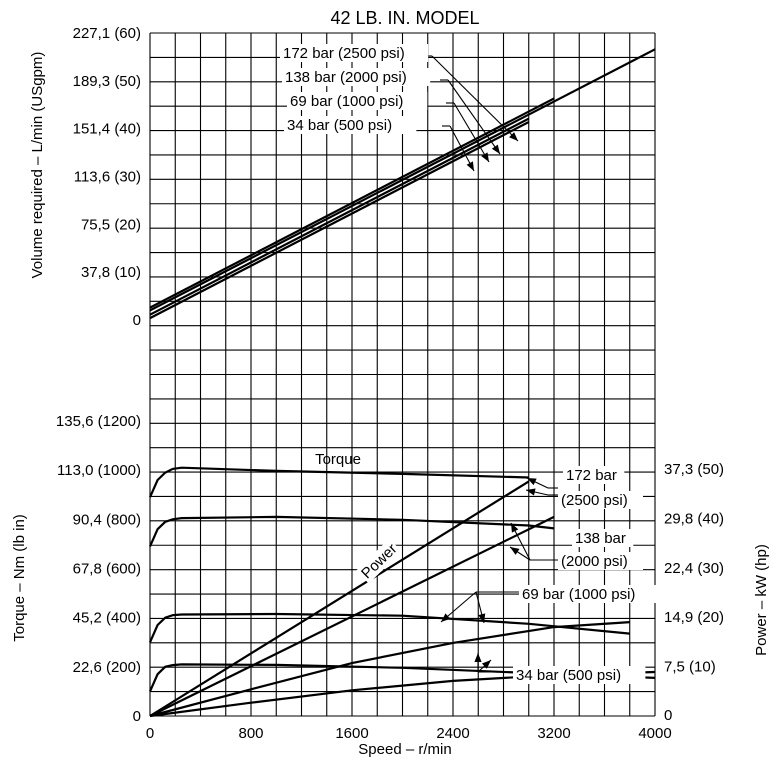 This screenshot has height=764, width=774. Describe the element at coordinates (600, 538) in the screenshot. I see `lower-label-138-bar: 138 bar` at that location.